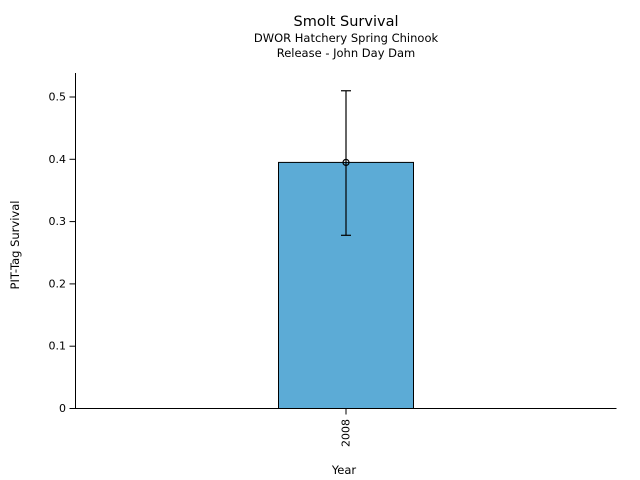  What do you see at coordinates (15, 245) in the screenshot?
I see `y-axis-title: PIT-Tag Survival` at bounding box center [15, 245].